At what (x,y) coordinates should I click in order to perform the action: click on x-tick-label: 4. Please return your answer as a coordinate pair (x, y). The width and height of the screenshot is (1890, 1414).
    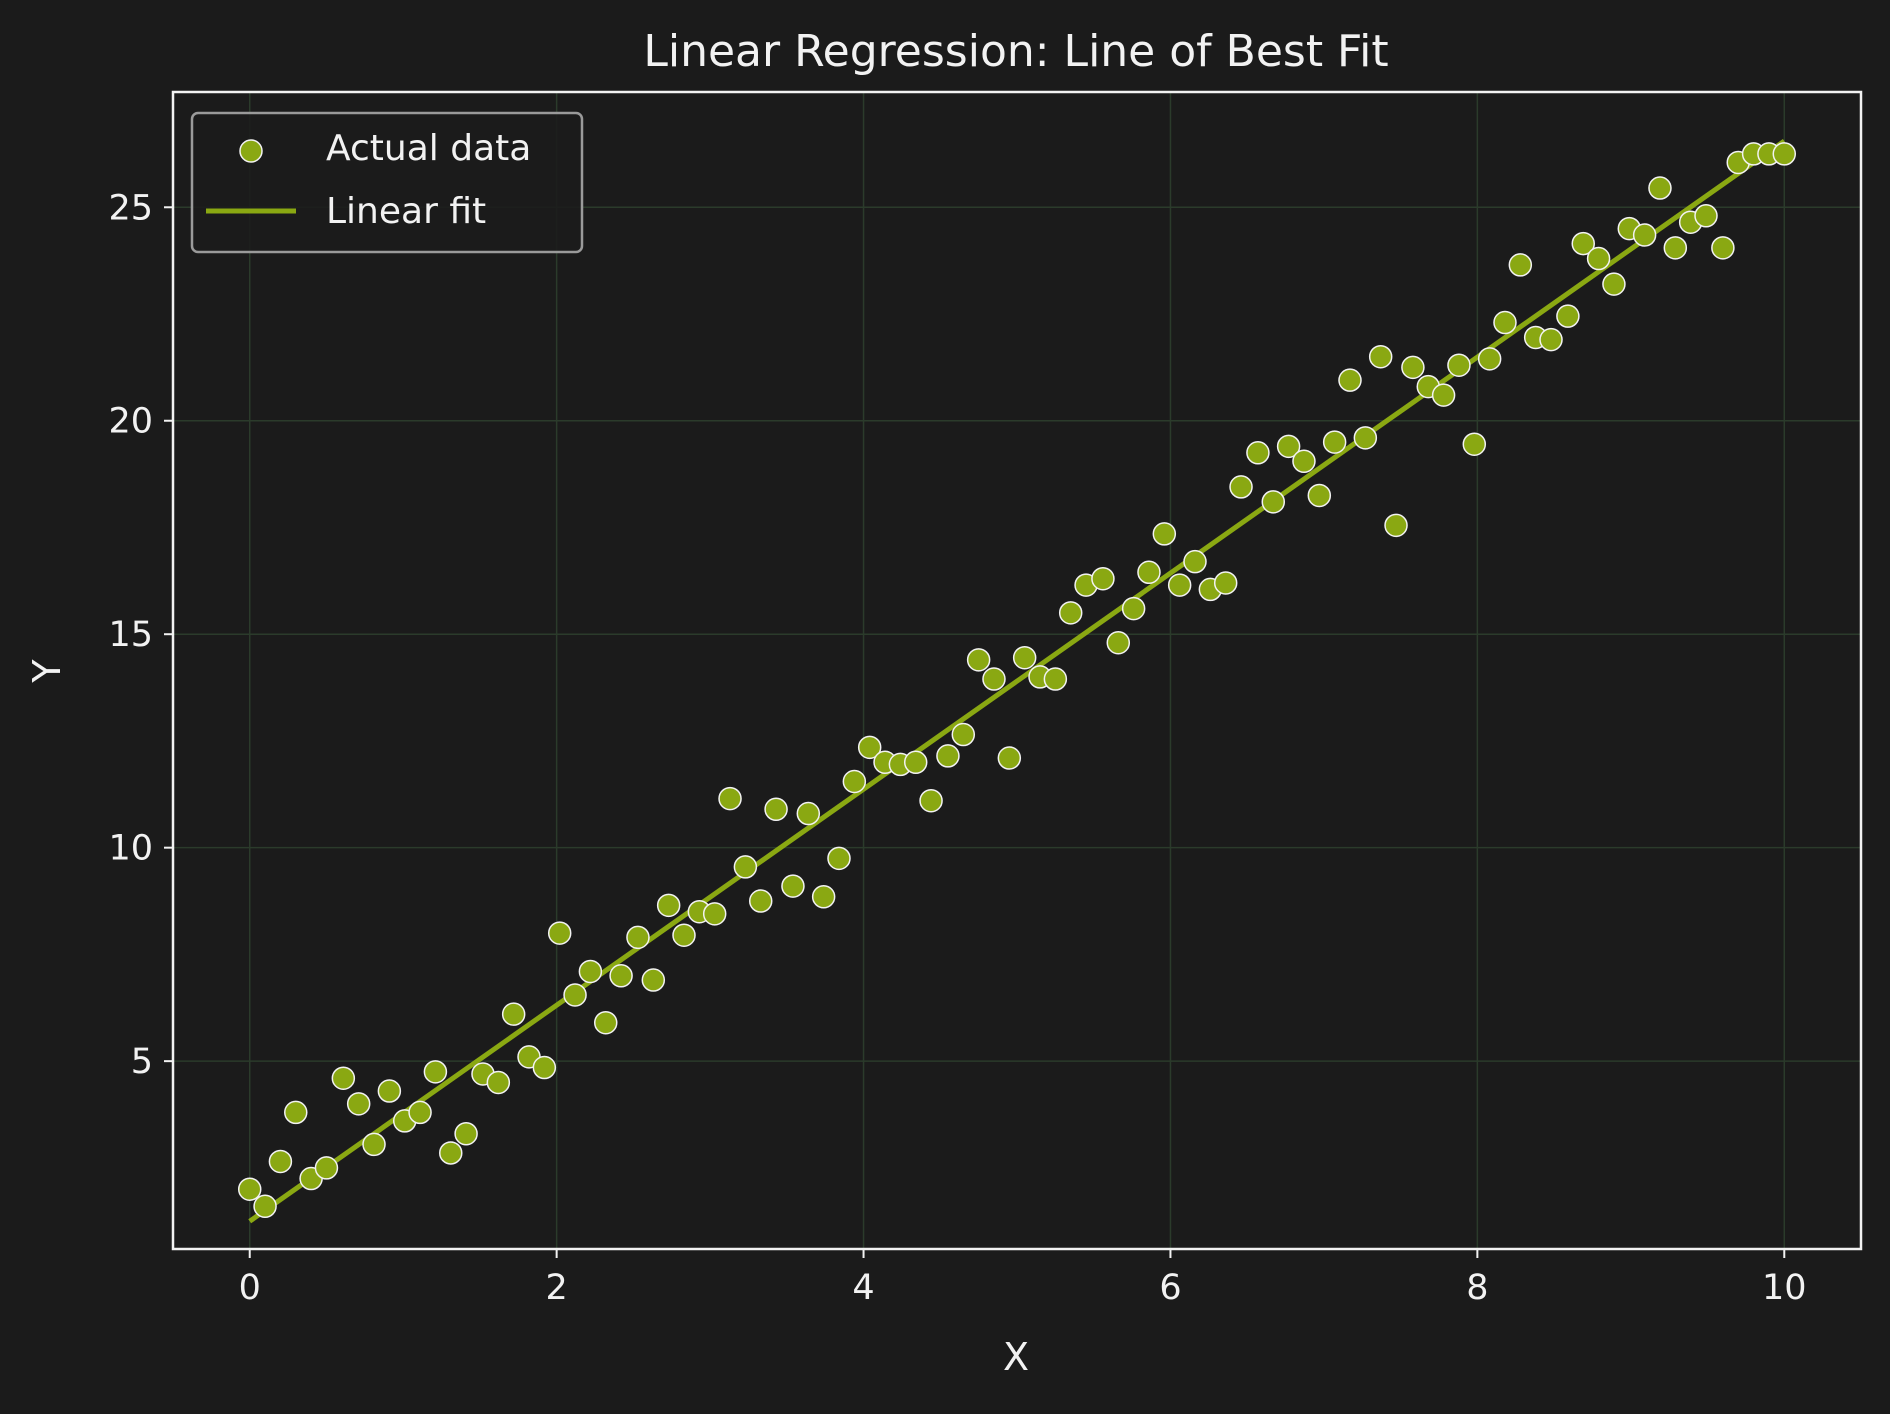
    Looking at the image, I should click on (863, 1288).